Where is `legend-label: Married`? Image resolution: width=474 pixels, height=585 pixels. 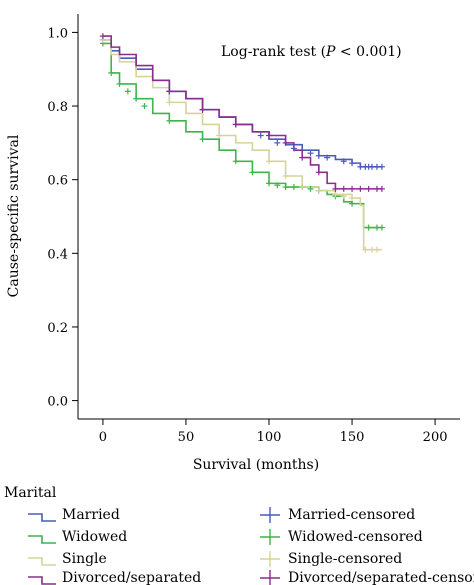 legend-label: Married is located at coordinates (91, 515).